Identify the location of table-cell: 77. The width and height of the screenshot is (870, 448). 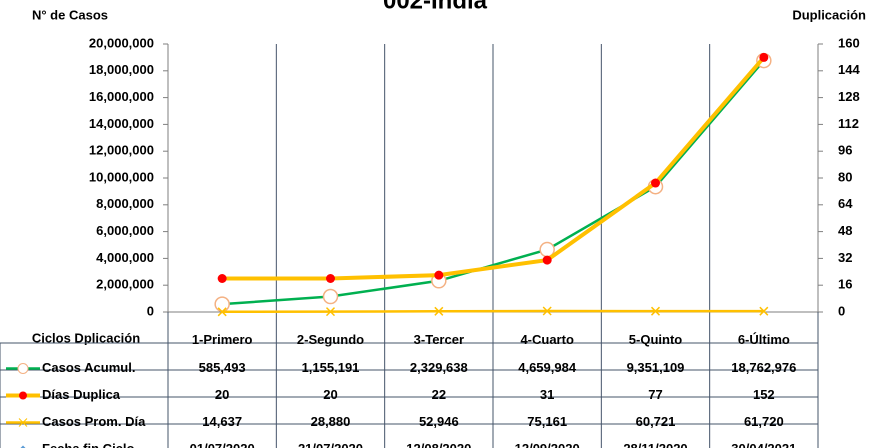
(655, 394).